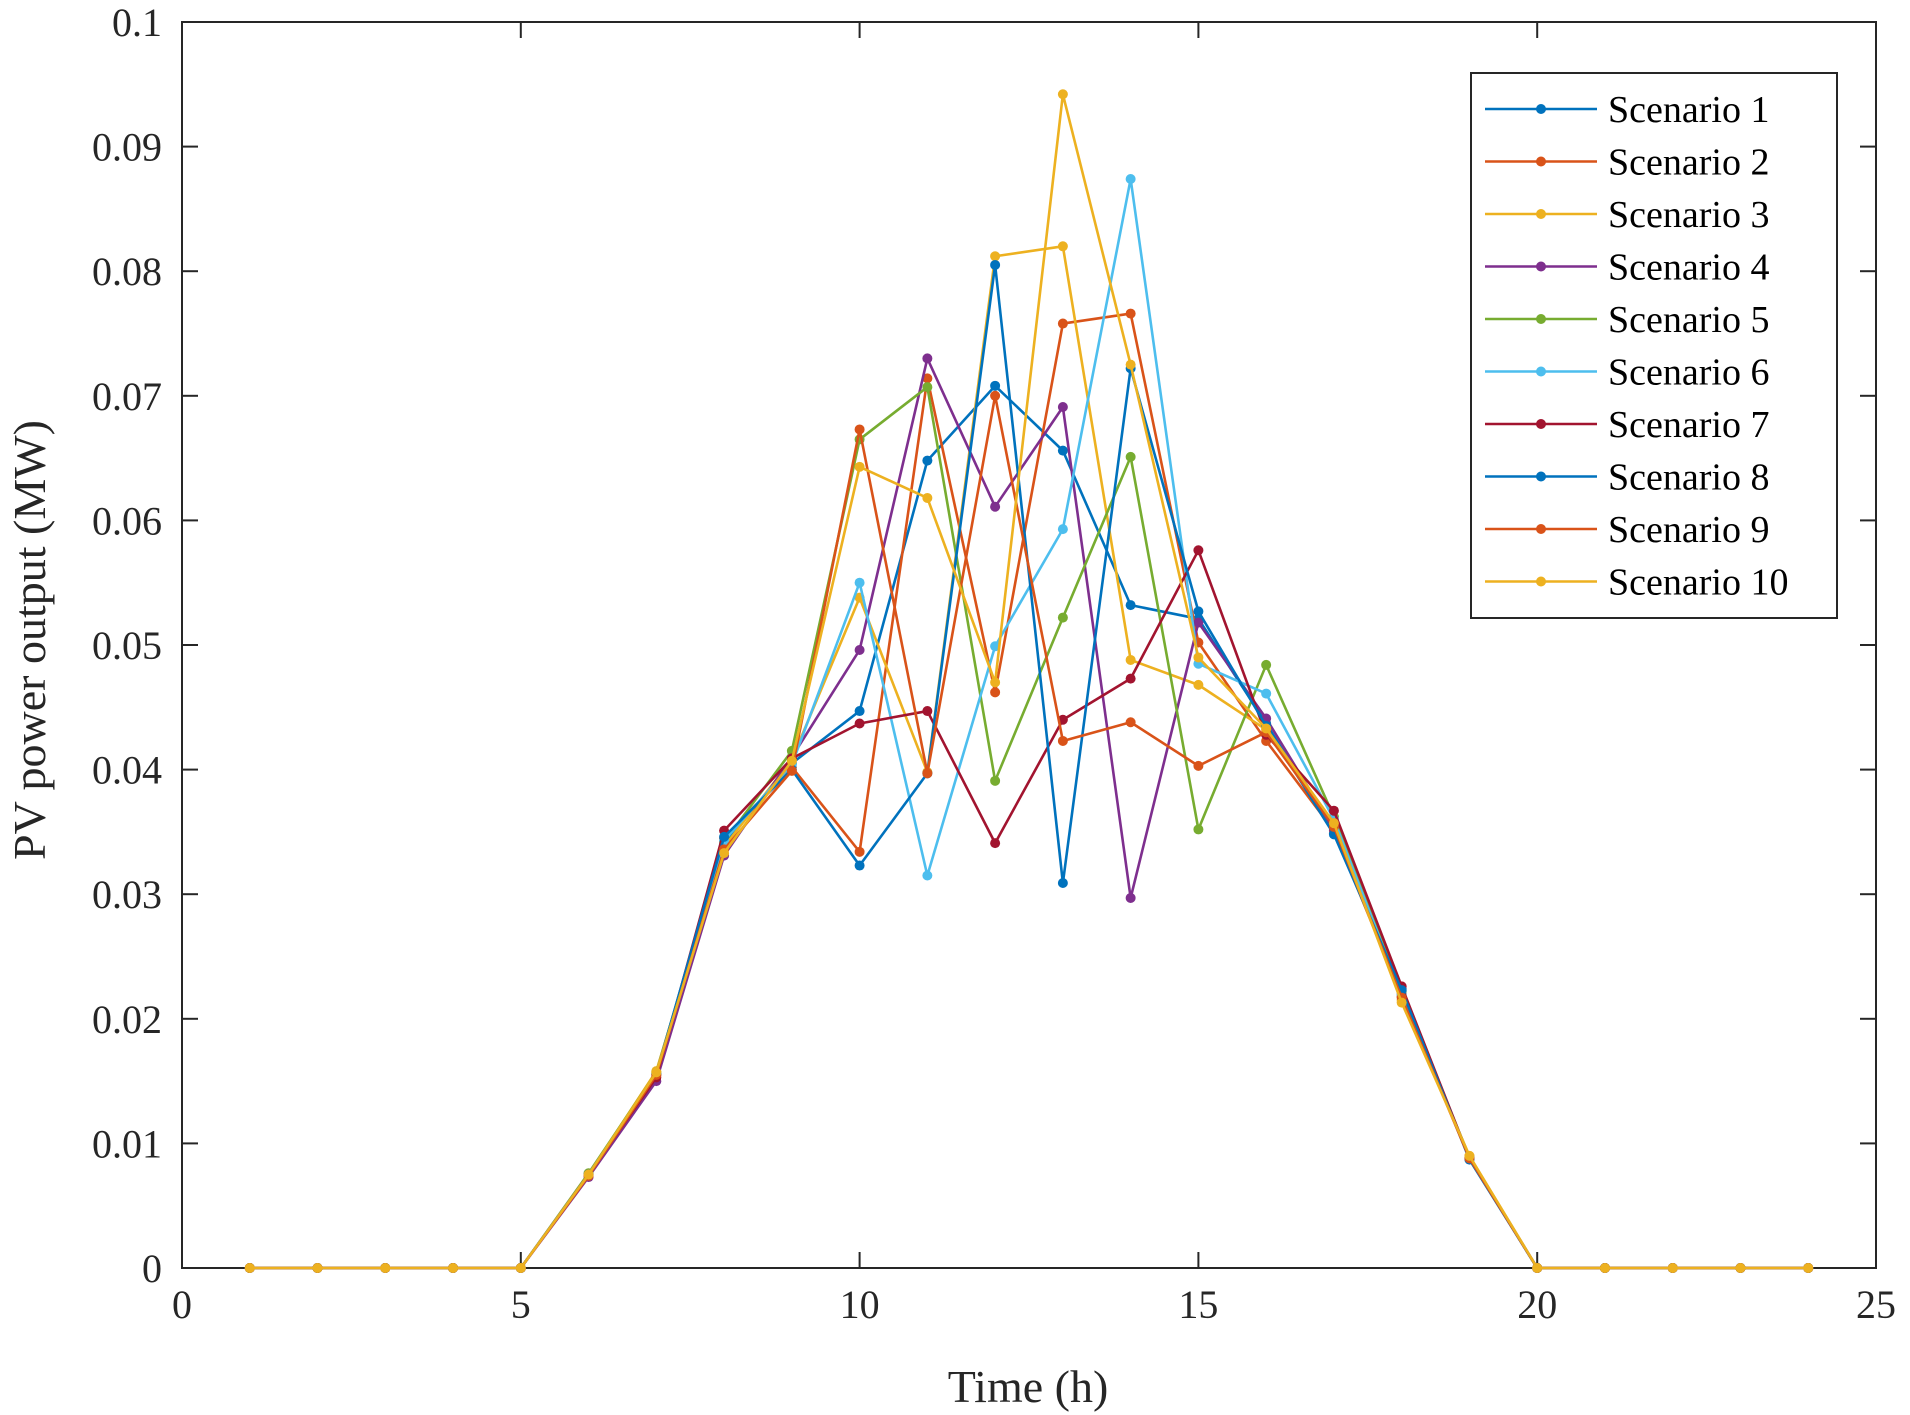 The width and height of the screenshot is (1910, 1415). I want to click on legend-item: Scenario 3, so click(1627, 215).